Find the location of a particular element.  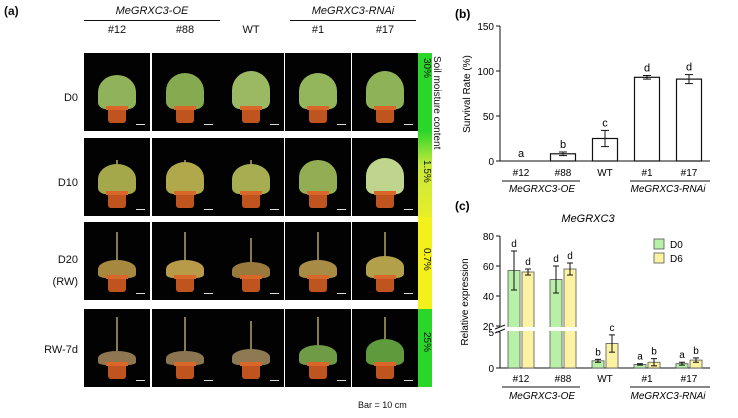

y-tick-label: 80 is located at coordinates (489, 237).